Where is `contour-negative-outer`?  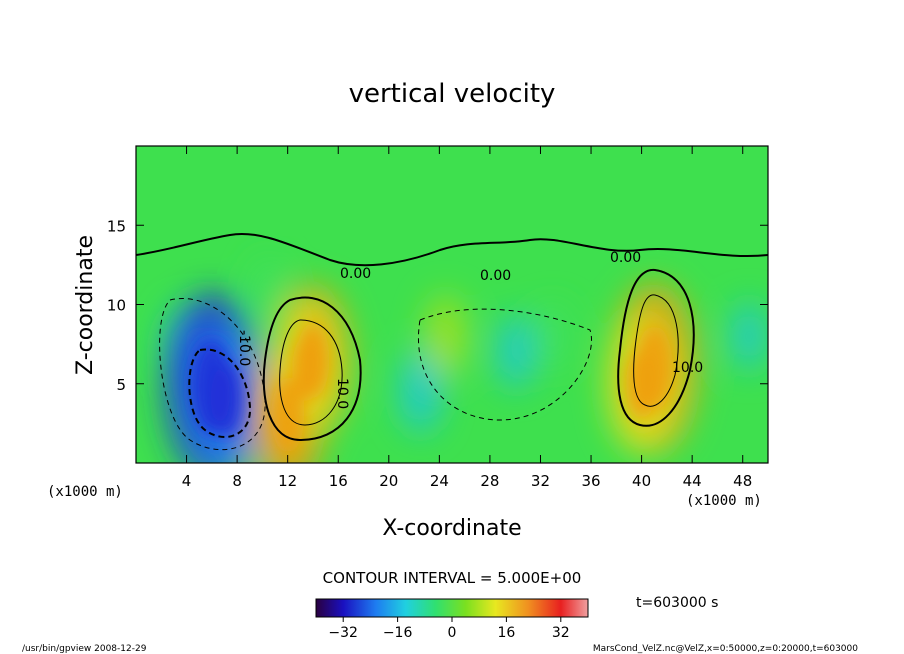 contour-negative-outer is located at coordinates (212, 374).